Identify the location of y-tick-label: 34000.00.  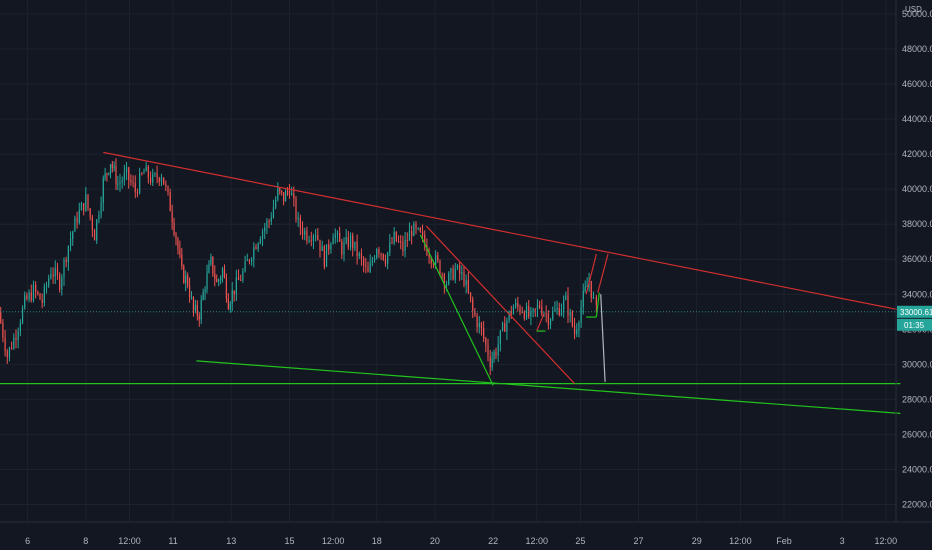
(917, 294).